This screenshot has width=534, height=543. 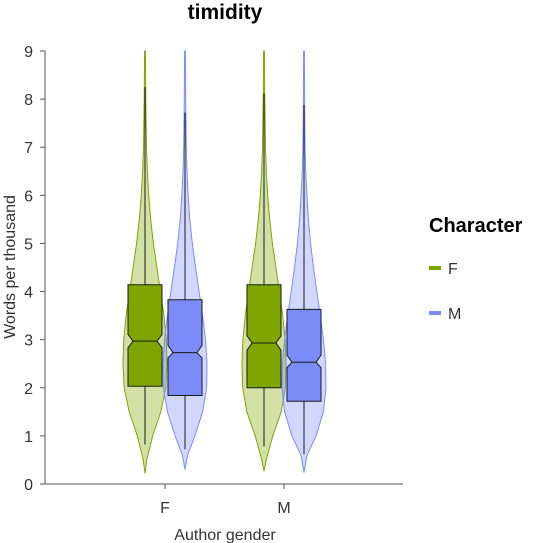 I want to click on y-axis-ticks: 0 1 2 3 4 5 6 7 8 9, so click(x=34, y=269).